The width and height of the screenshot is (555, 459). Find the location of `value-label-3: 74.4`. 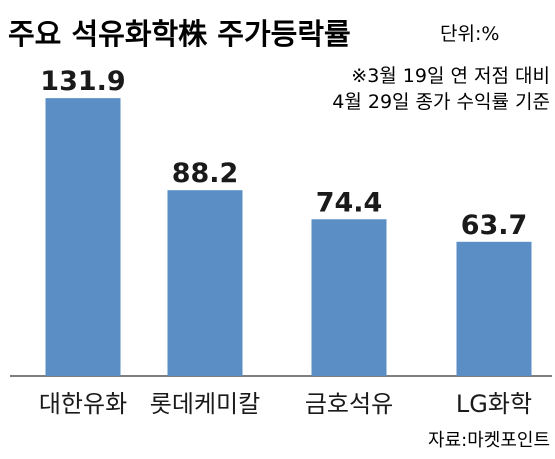

value-label-3: 74.4 is located at coordinates (349, 202).